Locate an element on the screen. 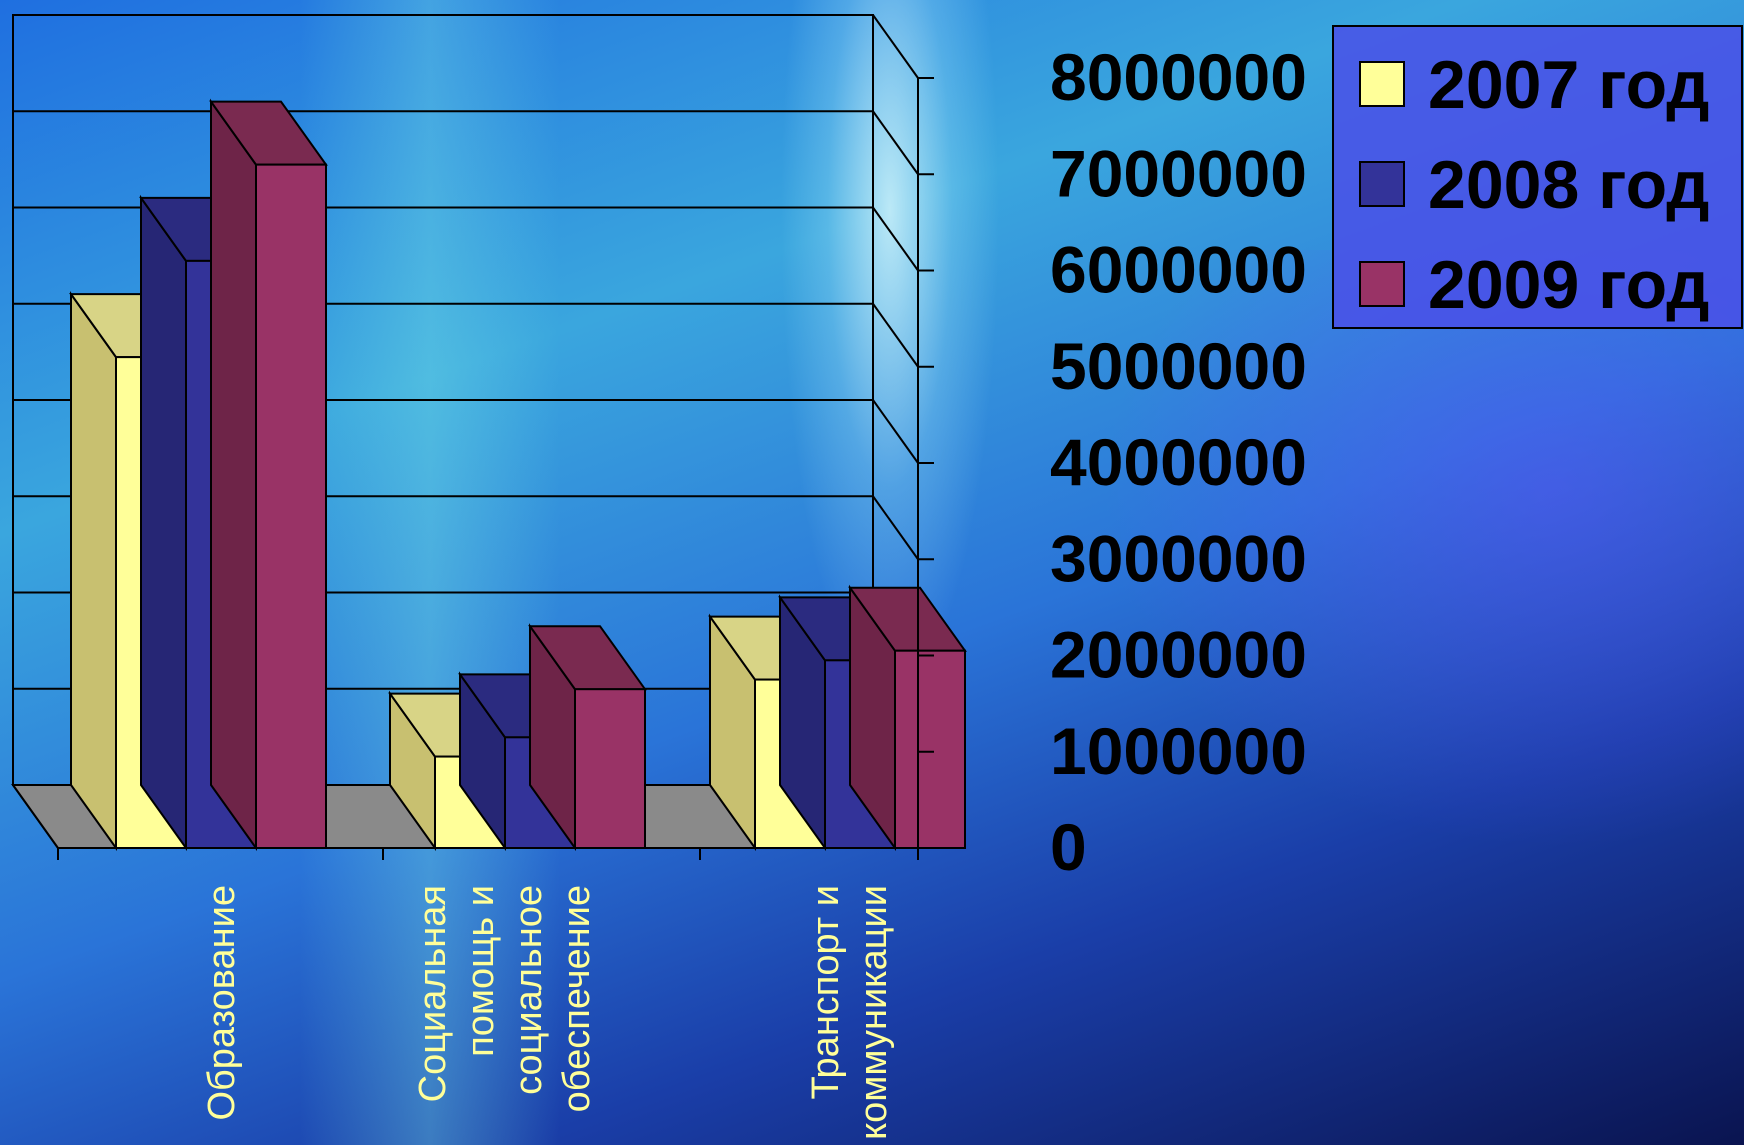 The width and height of the screenshot is (1744, 1145). x-category-label-line: социальное is located at coordinates (529, 990).